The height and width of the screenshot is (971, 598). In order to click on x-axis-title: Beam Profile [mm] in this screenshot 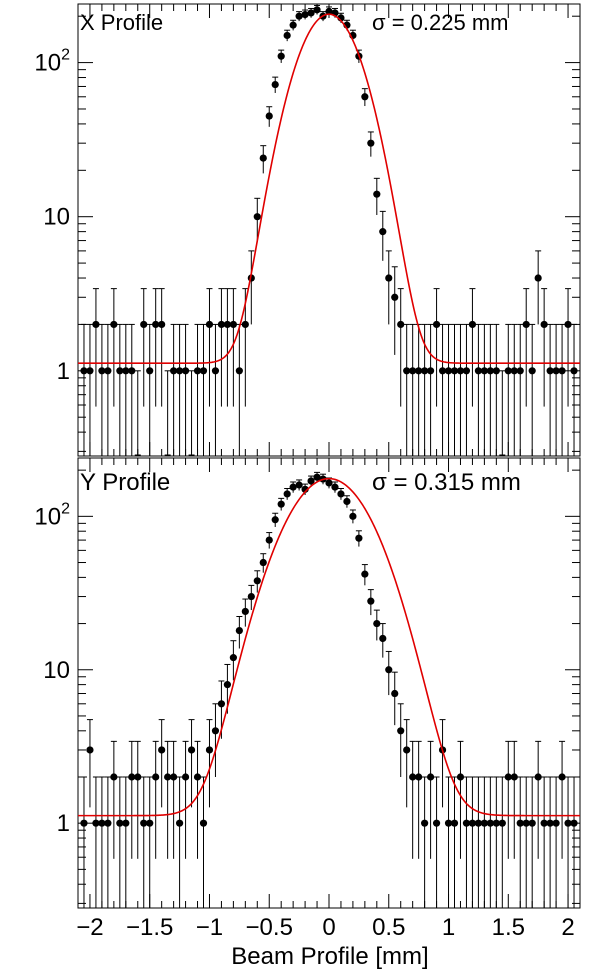, I will do `click(329, 956)`.